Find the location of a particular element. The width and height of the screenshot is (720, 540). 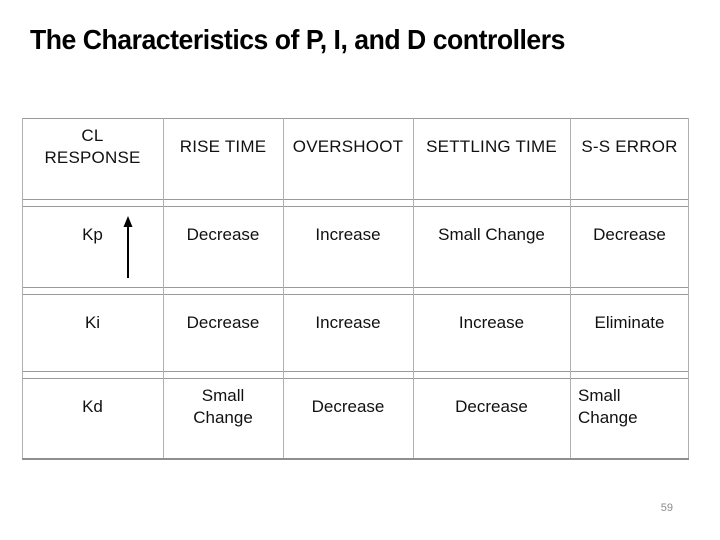

column-header-settling-time: SETTLING TIME is located at coordinates (491, 147).